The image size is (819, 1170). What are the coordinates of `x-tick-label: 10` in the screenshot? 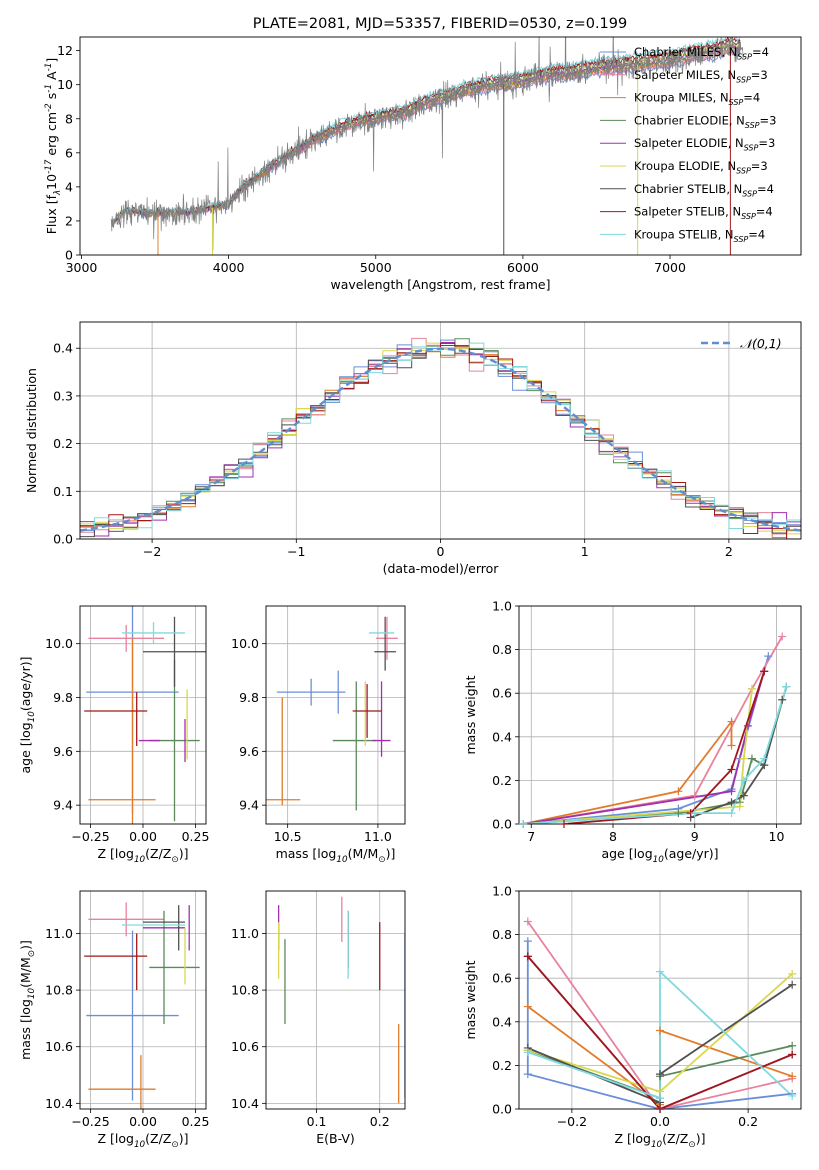 It's located at (777, 836).